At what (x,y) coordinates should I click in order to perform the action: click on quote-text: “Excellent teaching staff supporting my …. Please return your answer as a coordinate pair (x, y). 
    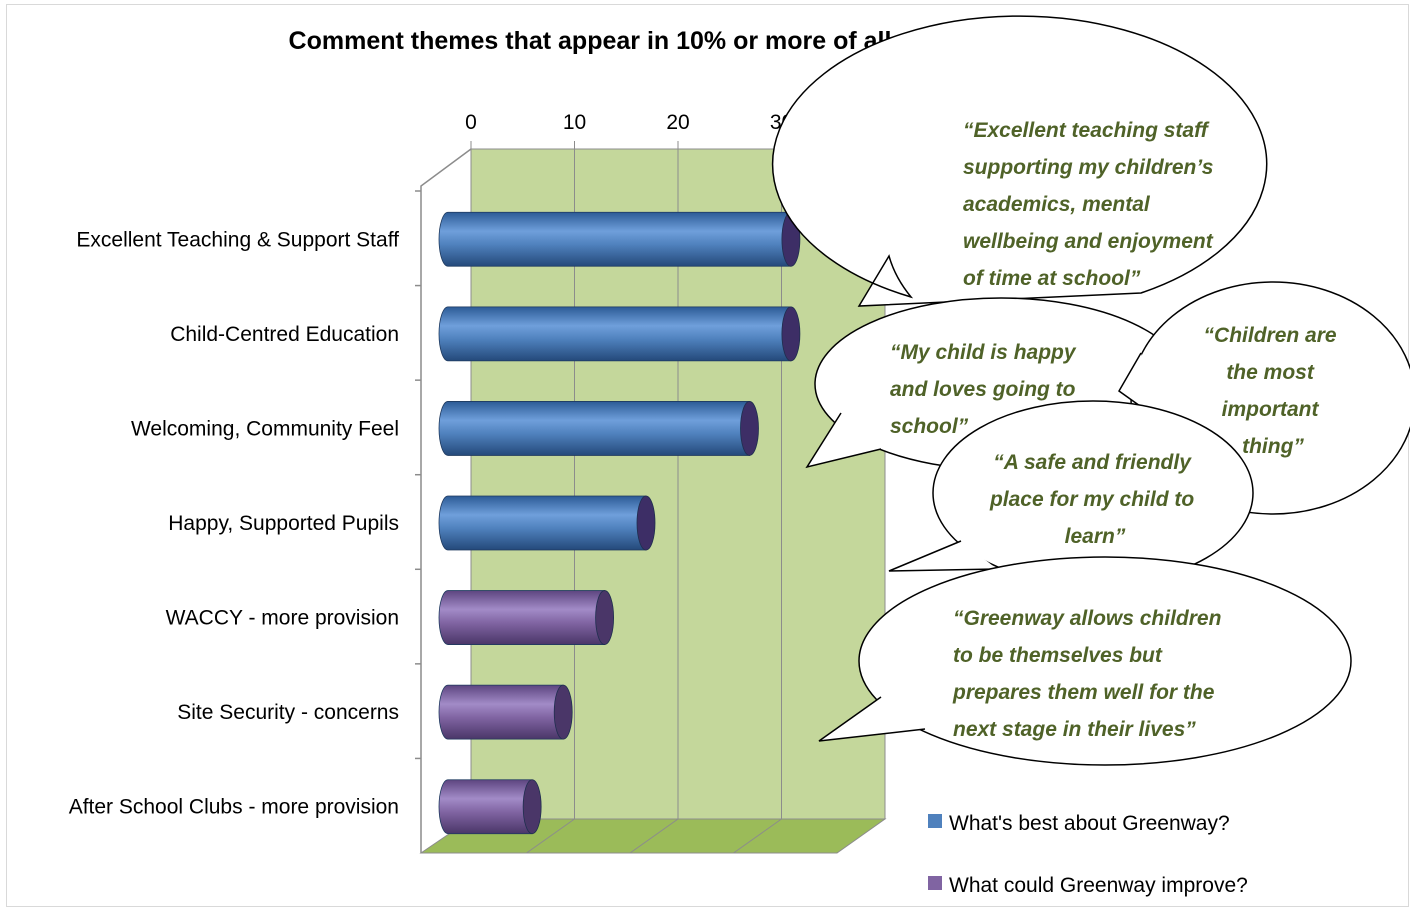
    Looking at the image, I should click on (1091, 204).